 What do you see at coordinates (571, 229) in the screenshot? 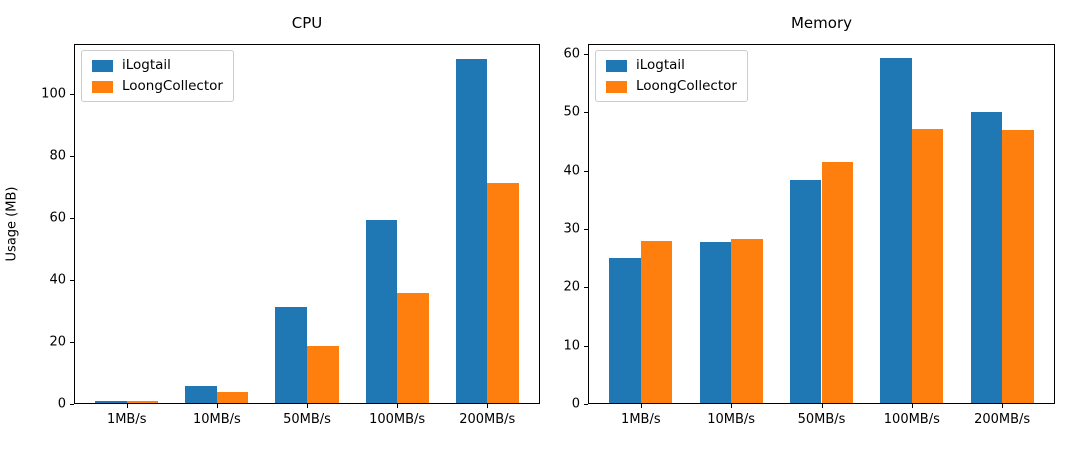
I see `y-tick-label: 30` at bounding box center [571, 229].